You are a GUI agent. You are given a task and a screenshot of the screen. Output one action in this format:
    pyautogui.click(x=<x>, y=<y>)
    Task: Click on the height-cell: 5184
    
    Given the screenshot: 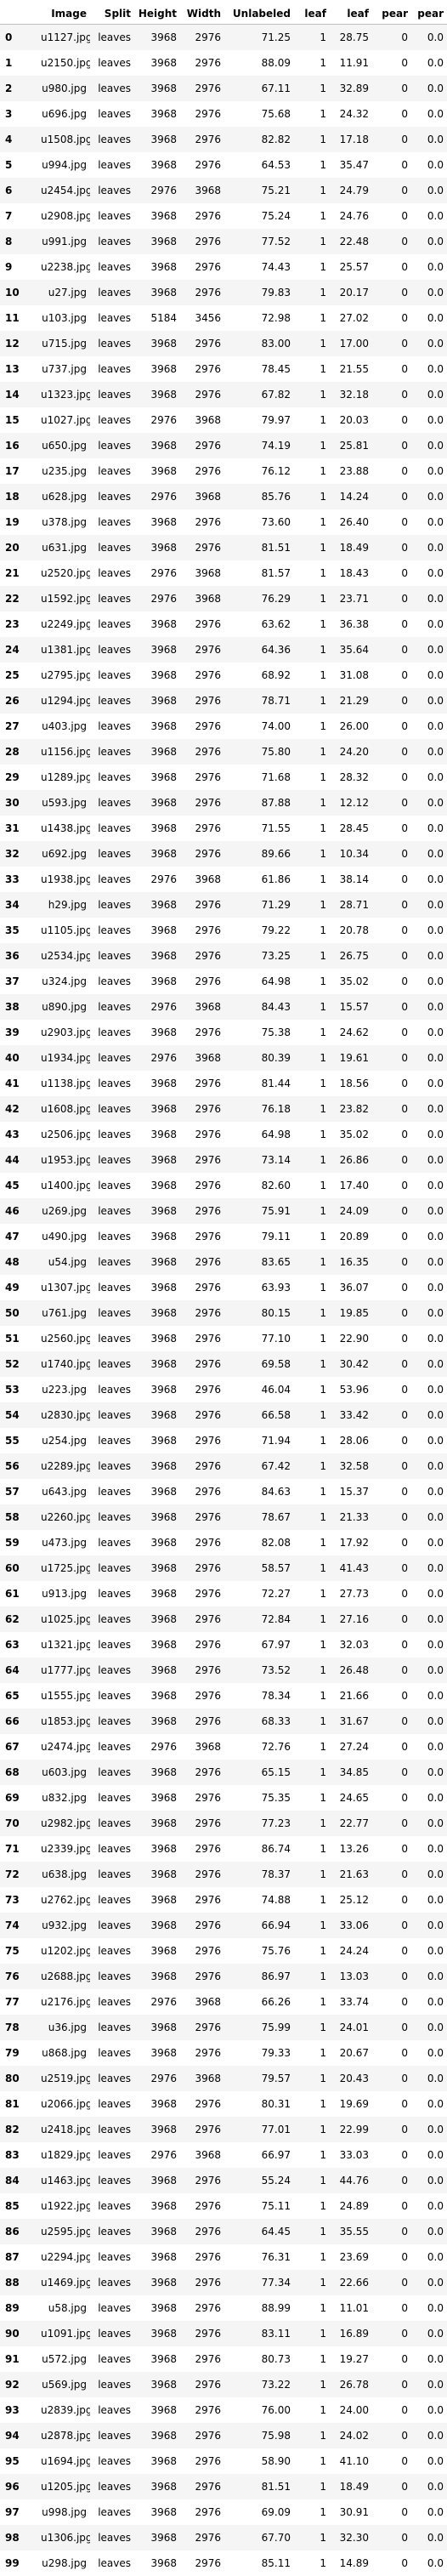 What is the action you would take?
    pyautogui.click(x=157, y=318)
    